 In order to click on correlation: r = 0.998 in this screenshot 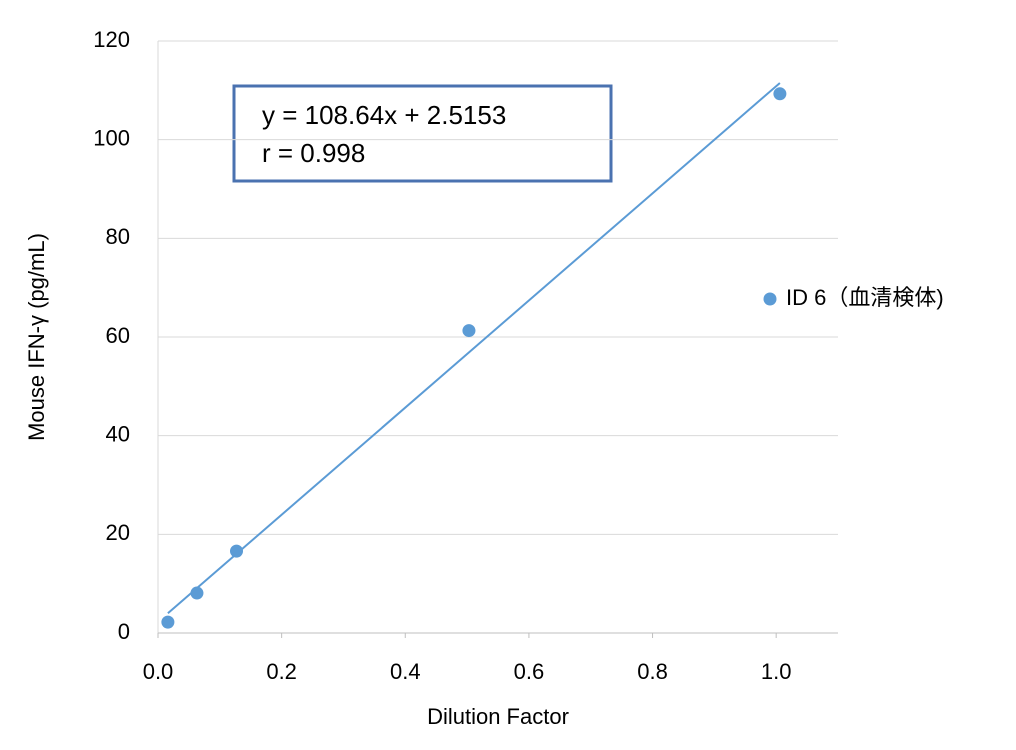, I will do `click(313, 153)`.